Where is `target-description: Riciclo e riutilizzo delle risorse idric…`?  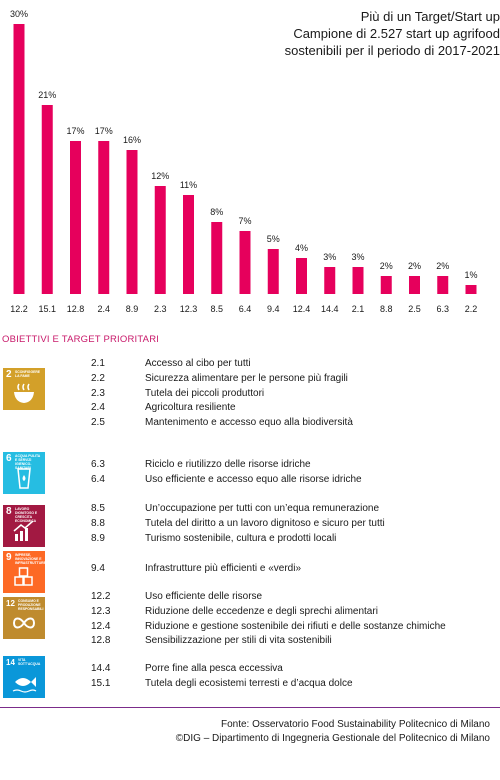
target-description: Riciclo e riutilizzo delle risorse idric… is located at coordinates (228, 464).